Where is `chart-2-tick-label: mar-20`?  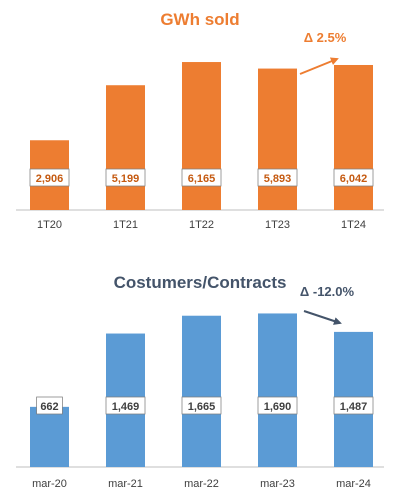 chart-2-tick-label: mar-20 is located at coordinates (49, 484).